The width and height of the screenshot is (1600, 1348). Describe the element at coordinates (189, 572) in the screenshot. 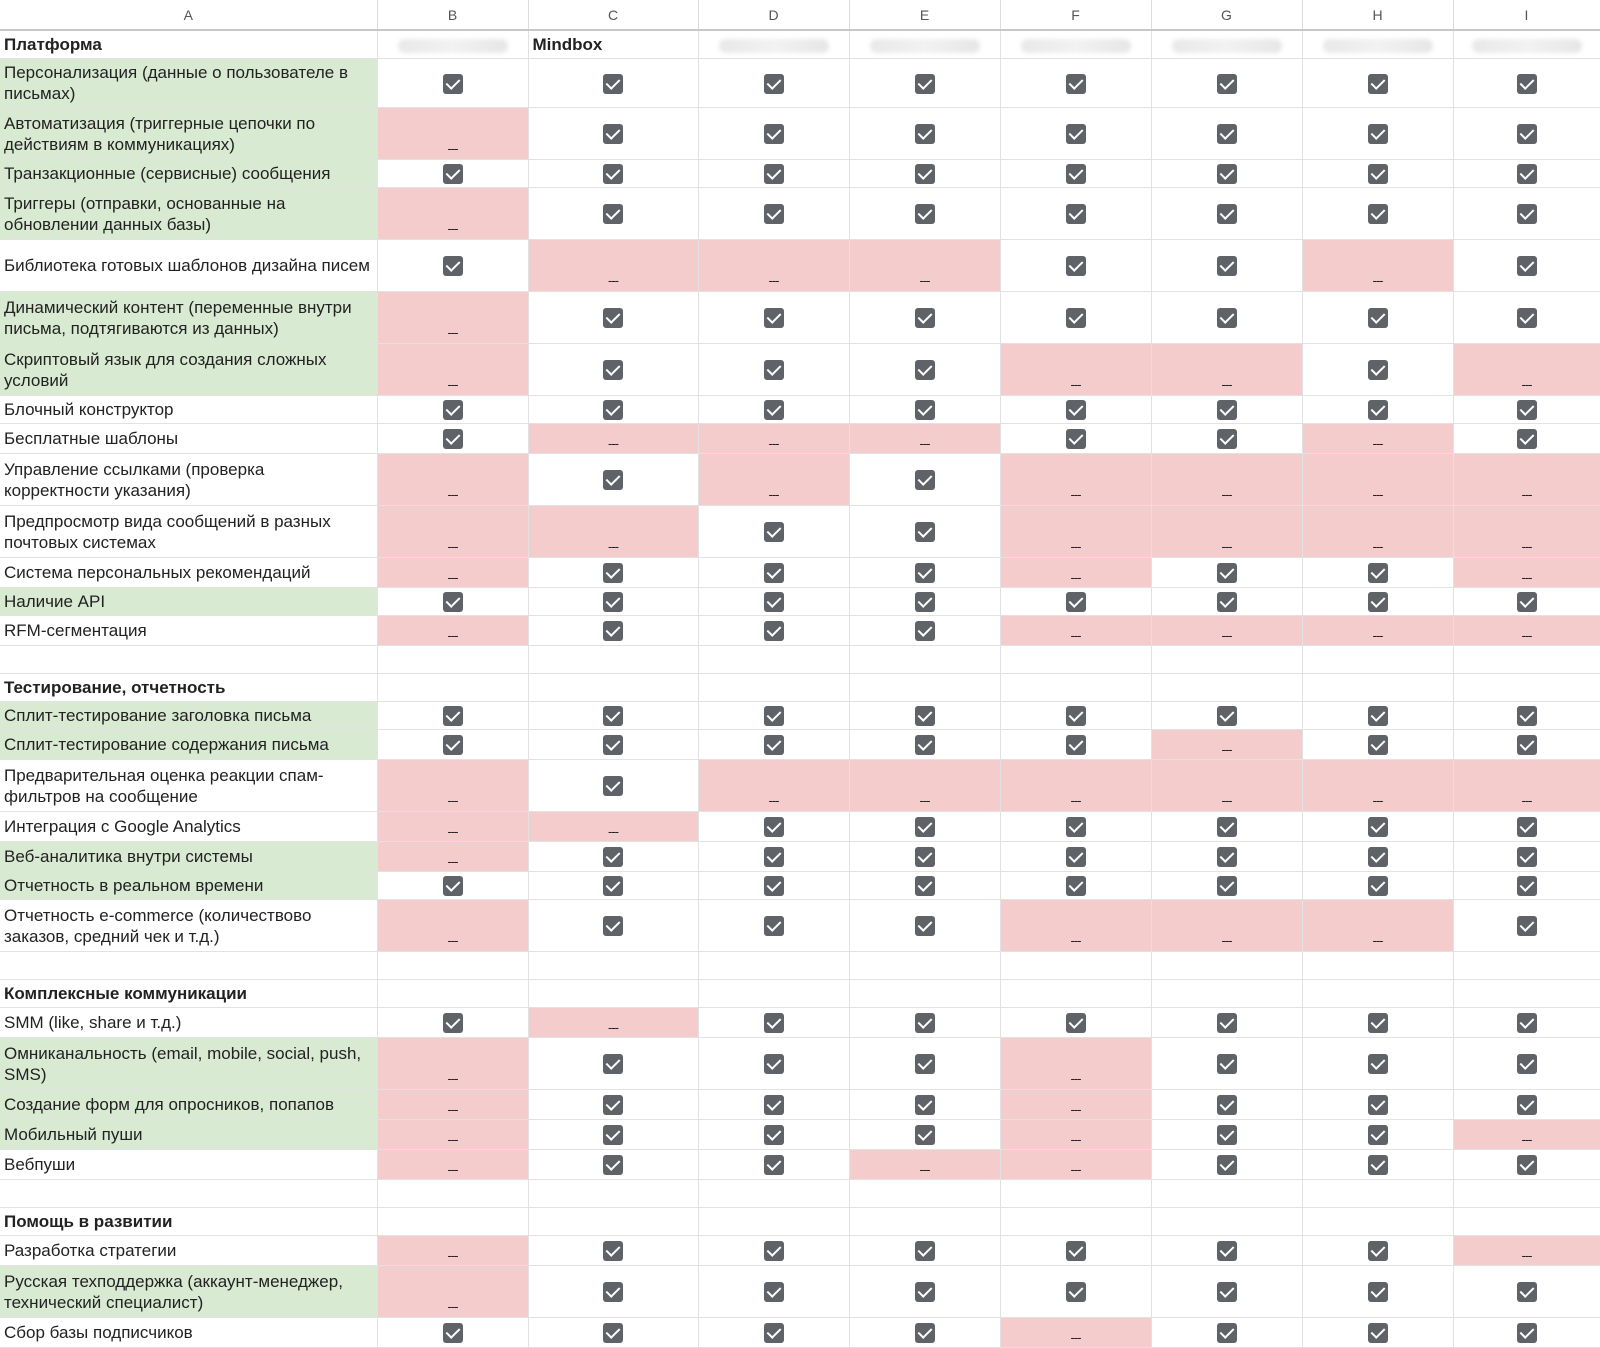

I see `feature-label-cell: Система персональных рекомендаций` at that location.